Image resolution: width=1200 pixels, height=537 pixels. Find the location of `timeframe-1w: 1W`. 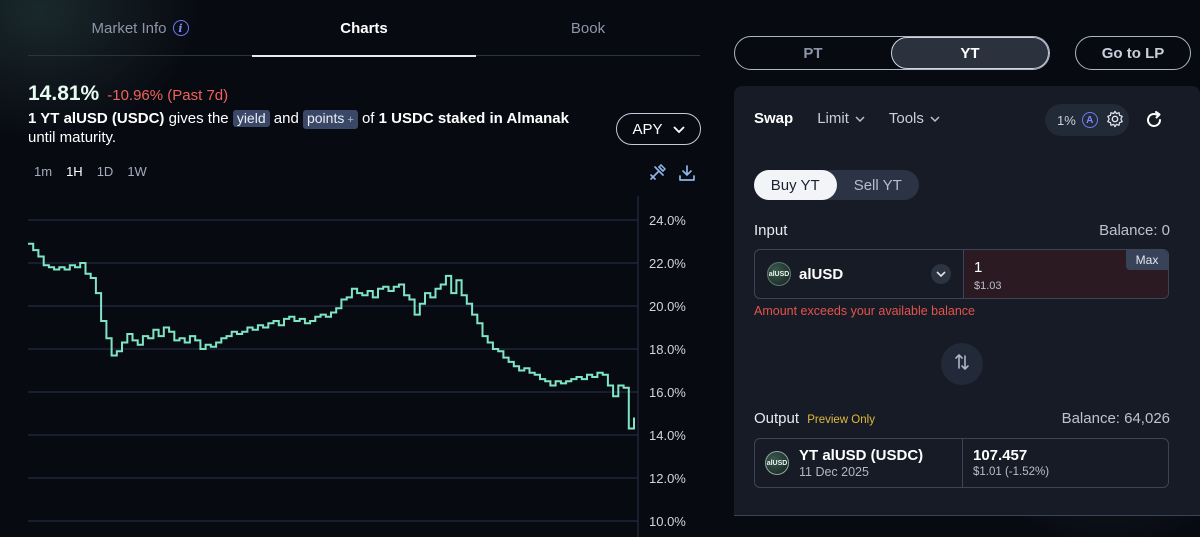

timeframe-1w: 1W is located at coordinates (137, 171).